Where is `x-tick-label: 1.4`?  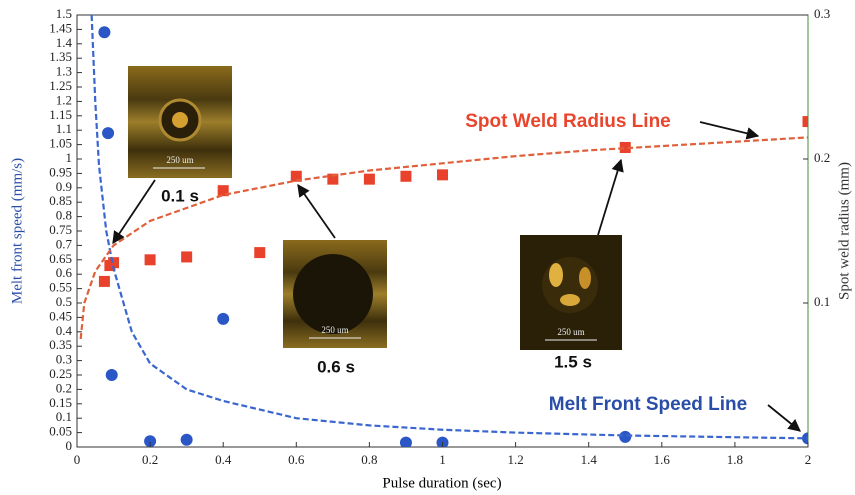 x-tick-label: 1.4 is located at coordinates (589, 459).